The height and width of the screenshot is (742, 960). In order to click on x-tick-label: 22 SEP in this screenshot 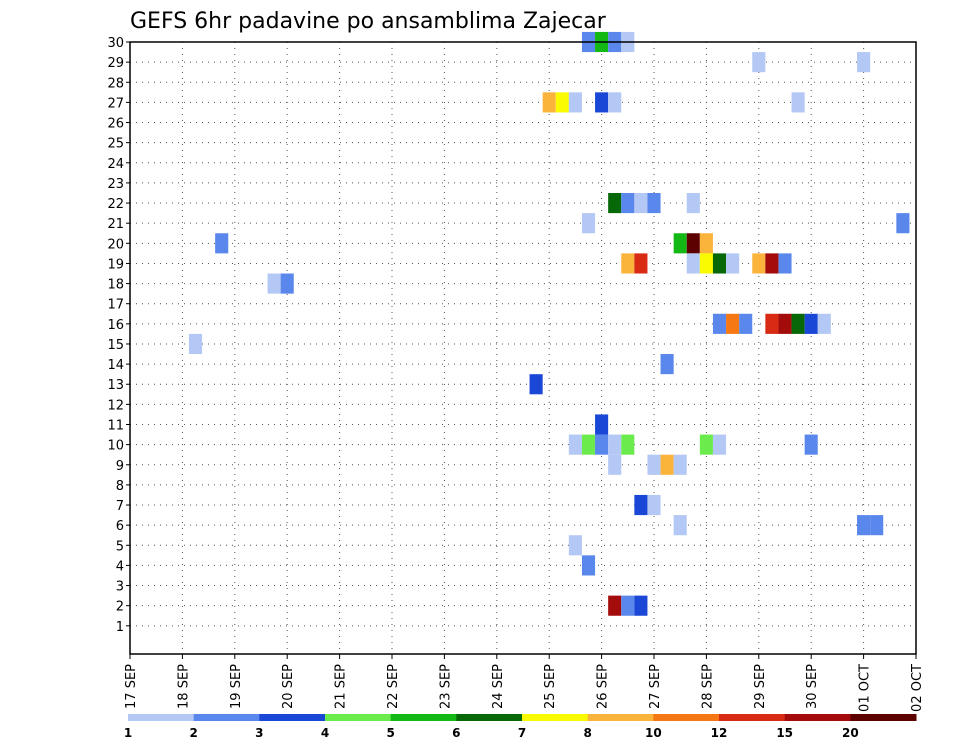, I will do `click(393, 686)`.